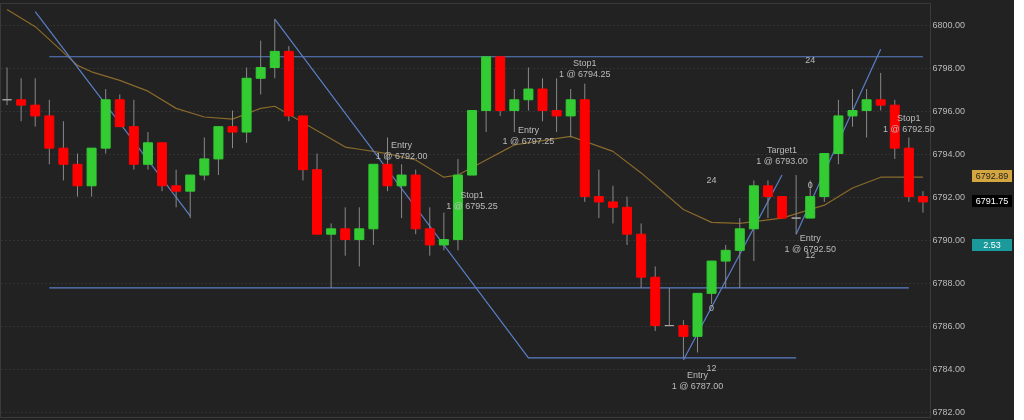 Image resolution: width=1024 pixels, height=420 pixels. What do you see at coordinates (949, 197) in the screenshot?
I see `y-tick-label: 6792.00` at bounding box center [949, 197].